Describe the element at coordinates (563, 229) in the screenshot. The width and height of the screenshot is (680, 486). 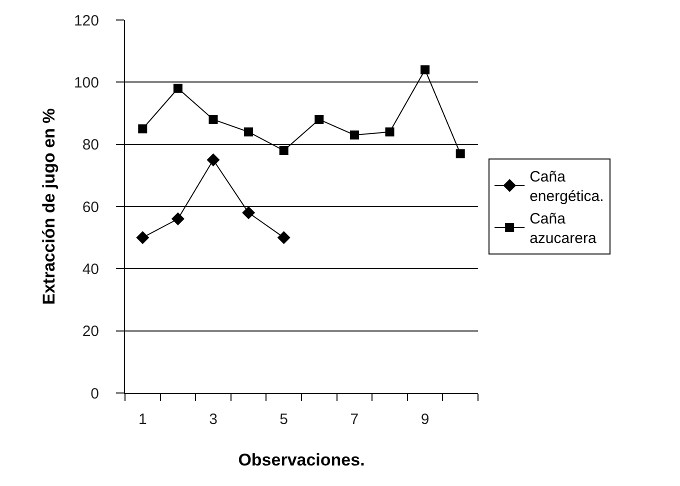
I see `legend-label: Caña azucarera` at that location.